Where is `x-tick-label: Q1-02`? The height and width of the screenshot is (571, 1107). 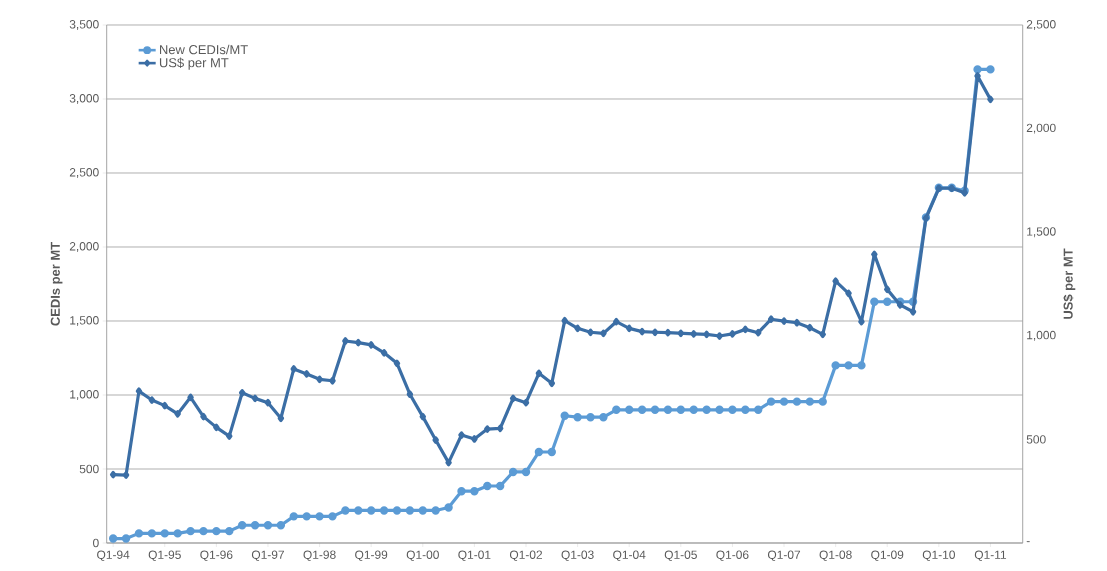
x-tick-label: Q1-02 is located at coordinates (526, 556).